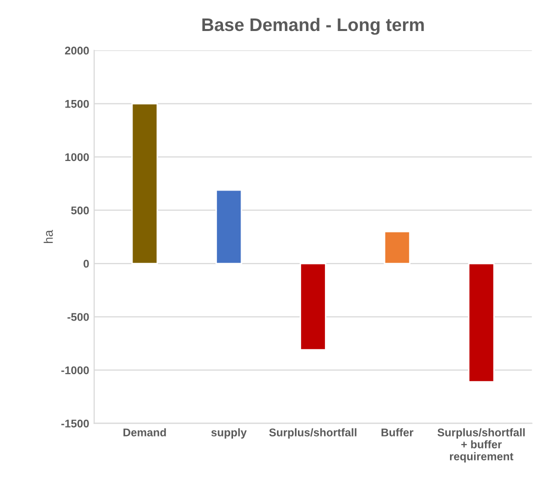 Image resolution: width=554 pixels, height=504 pixels. I want to click on y-tick-label: -1000, so click(75, 370).